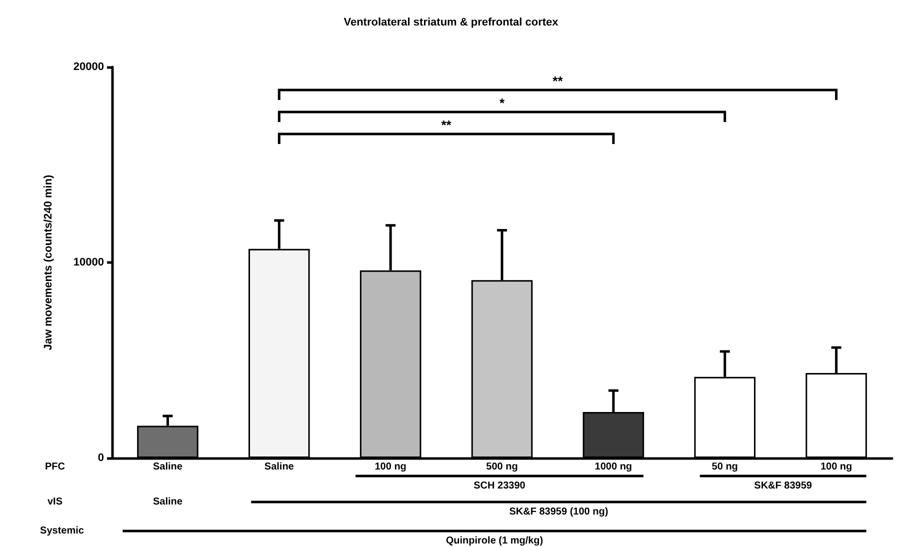  What do you see at coordinates (101, 458) in the screenshot?
I see `y-tick-label: 0` at bounding box center [101, 458].